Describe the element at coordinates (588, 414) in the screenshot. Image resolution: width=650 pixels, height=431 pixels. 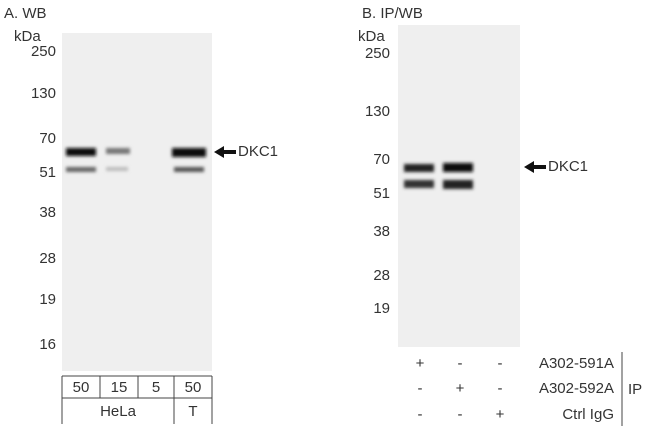
I see `antibody-name: Ctrl IgG` at that location.